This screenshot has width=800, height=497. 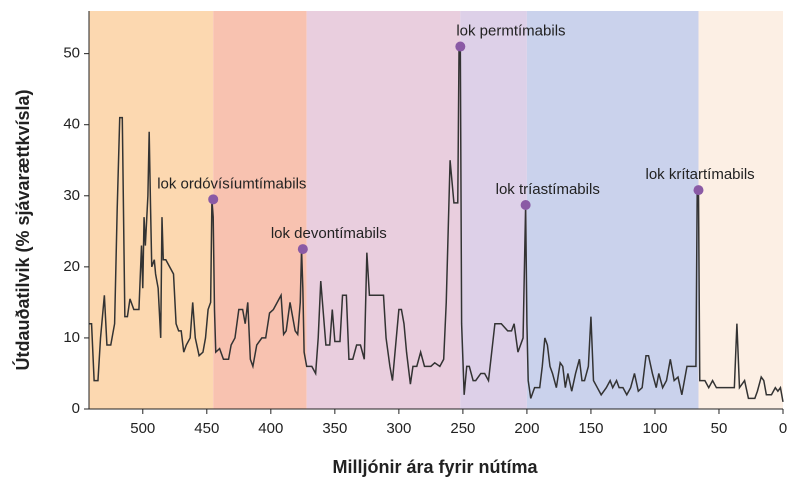 What do you see at coordinates (270, 428) in the screenshot?
I see `x-tick-label: 400` at bounding box center [270, 428].